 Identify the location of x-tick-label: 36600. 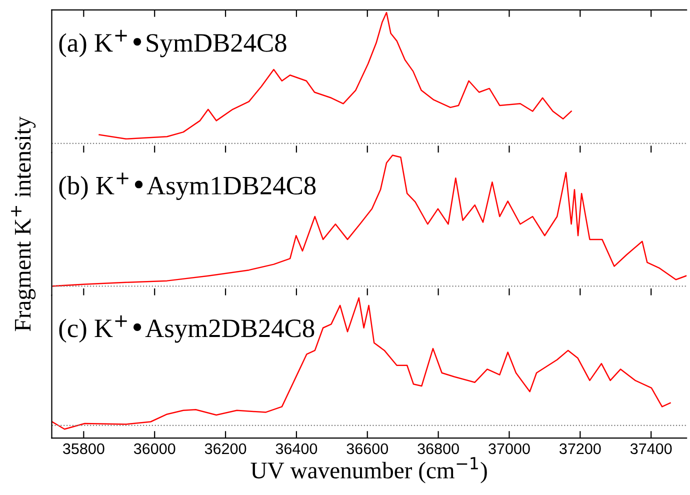
(367, 448).